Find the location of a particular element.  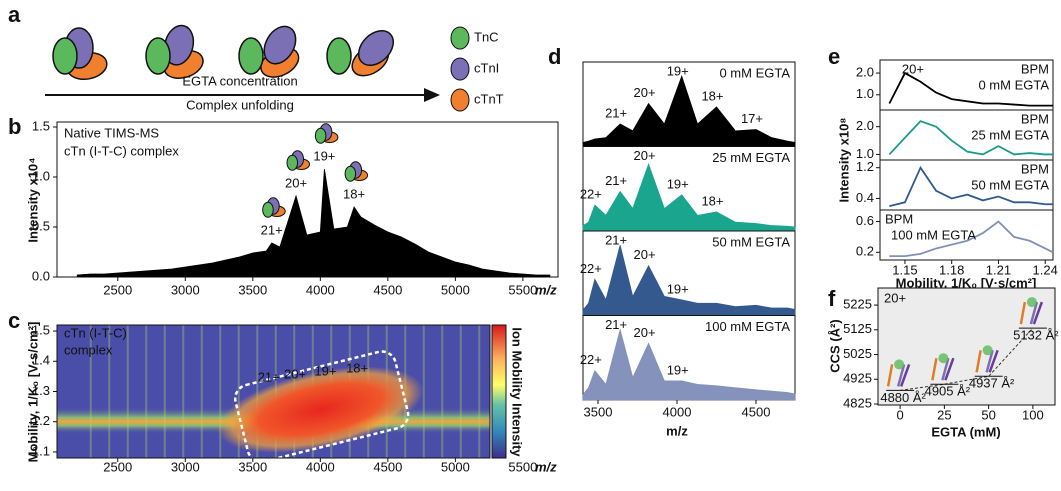

value-label: 4880 Å² is located at coordinates (903, 397).